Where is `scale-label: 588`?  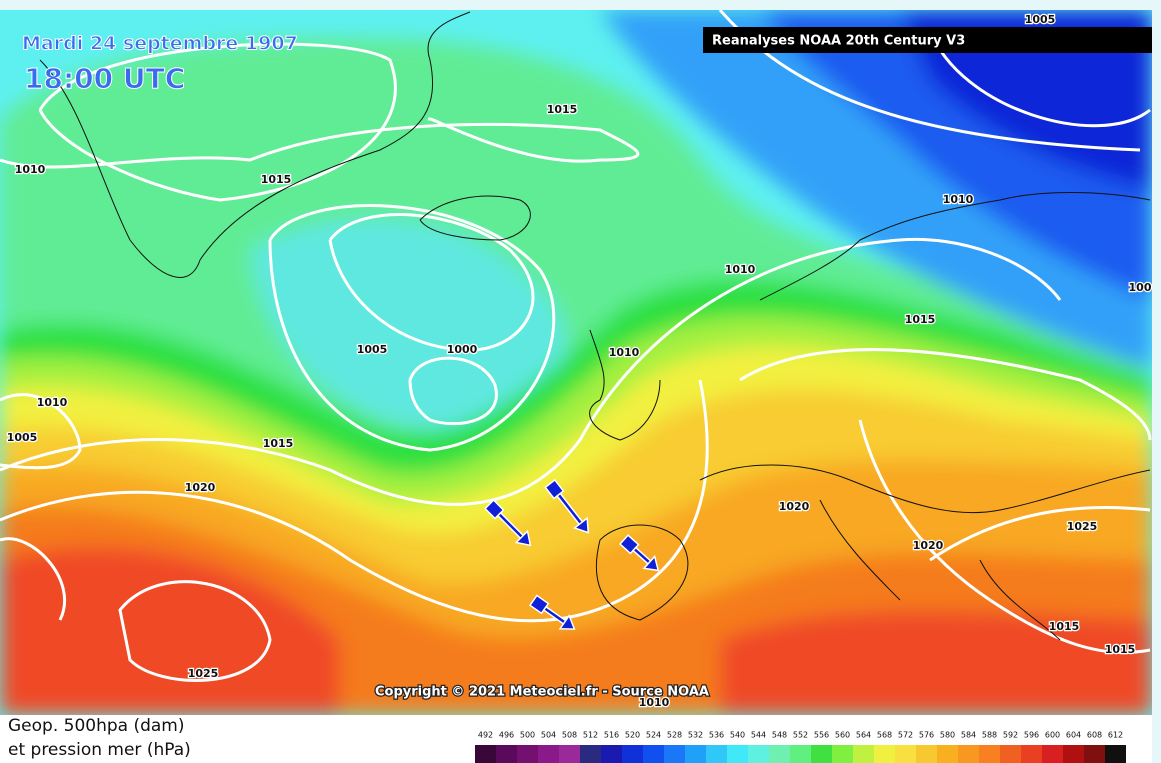 scale-label: 588 is located at coordinates (989, 735).